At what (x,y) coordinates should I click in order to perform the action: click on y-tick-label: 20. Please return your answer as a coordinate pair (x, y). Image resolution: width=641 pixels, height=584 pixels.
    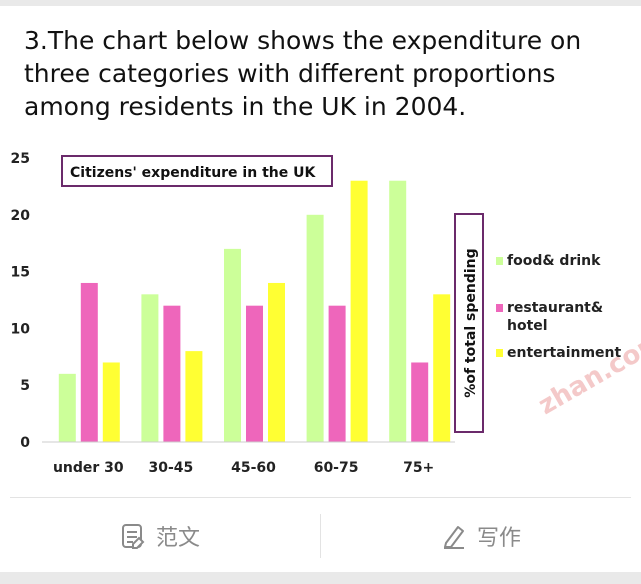
    Looking at the image, I should click on (21, 216).